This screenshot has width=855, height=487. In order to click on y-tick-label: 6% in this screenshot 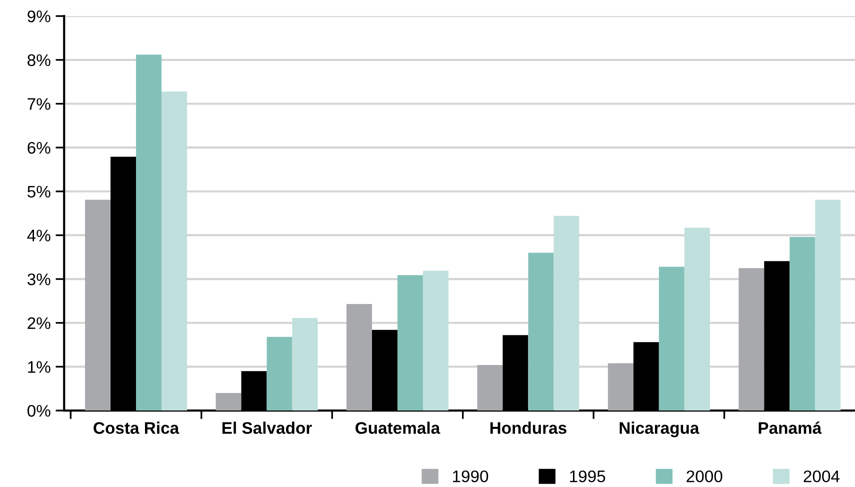, I will do `click(39, 148)`.